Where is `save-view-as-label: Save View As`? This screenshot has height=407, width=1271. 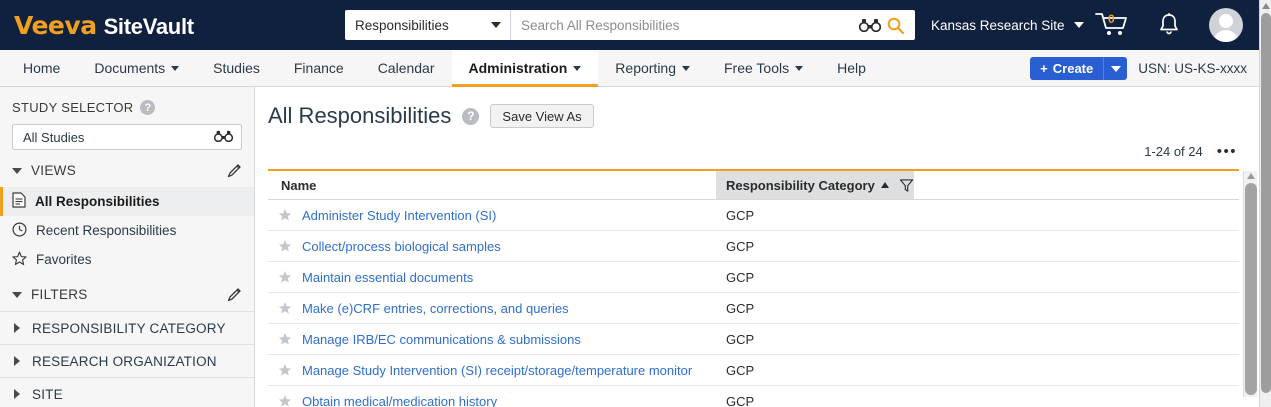
save-view-as-label: Save View As is located at coordinates (542, 116).